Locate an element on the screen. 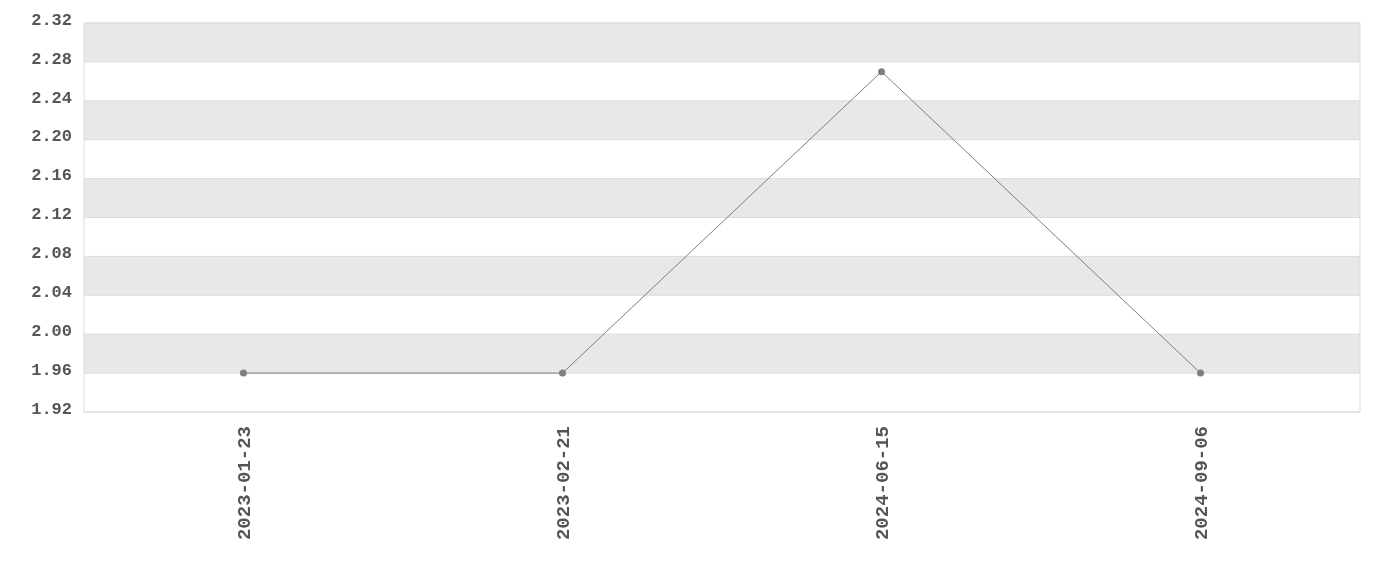 This screenshot has width=1380, height=580. x-tick-label: 2024-09-06 is located at coordinates (1201, 483).